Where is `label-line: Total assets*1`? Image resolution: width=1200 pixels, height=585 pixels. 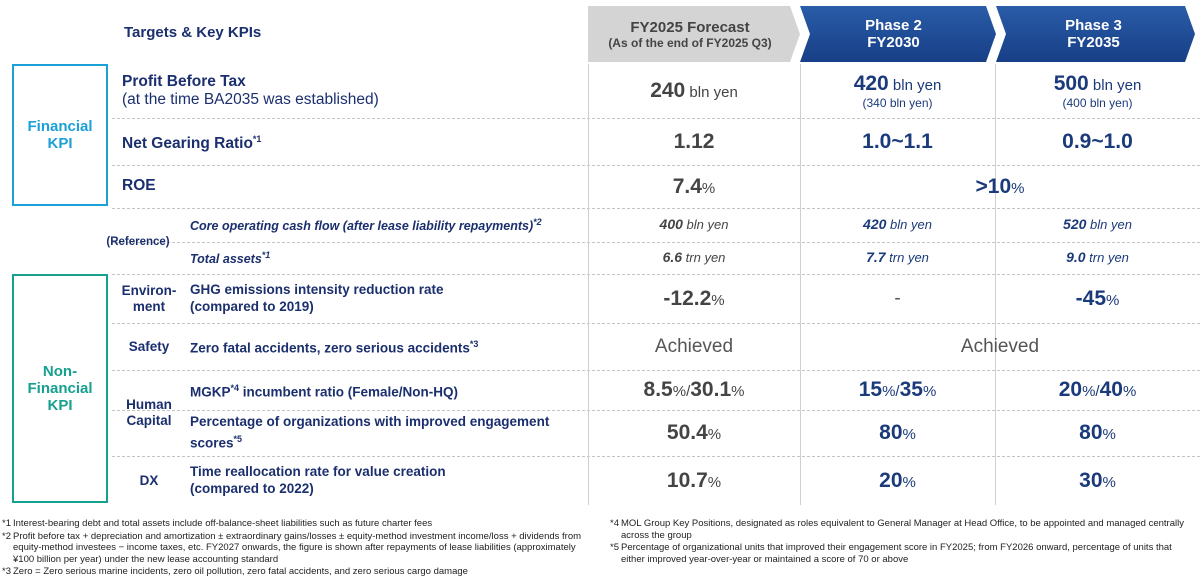 label-line: Total assets*1 is located at coordinates (386, 258).